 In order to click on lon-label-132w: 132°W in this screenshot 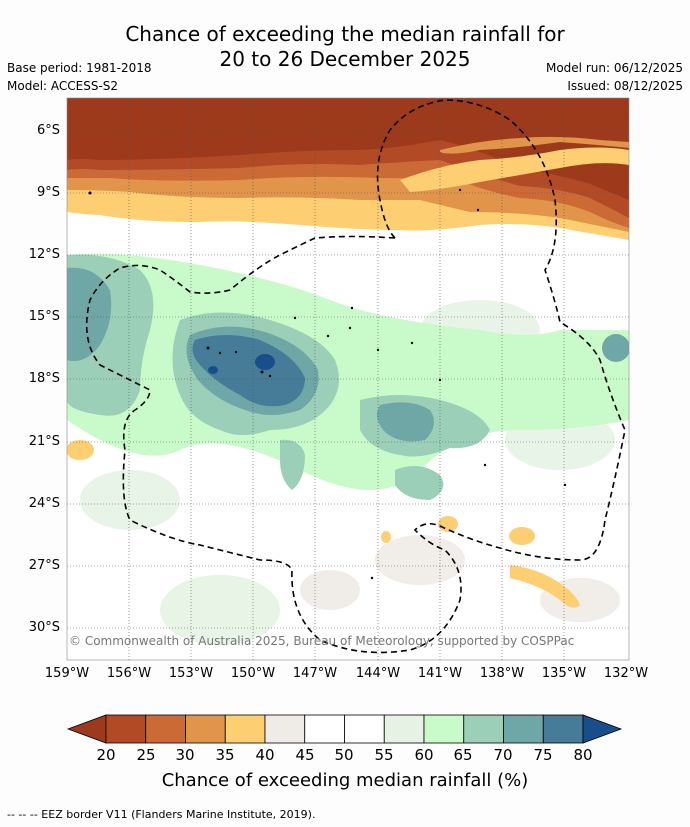, I will do `click(626, 673)`.